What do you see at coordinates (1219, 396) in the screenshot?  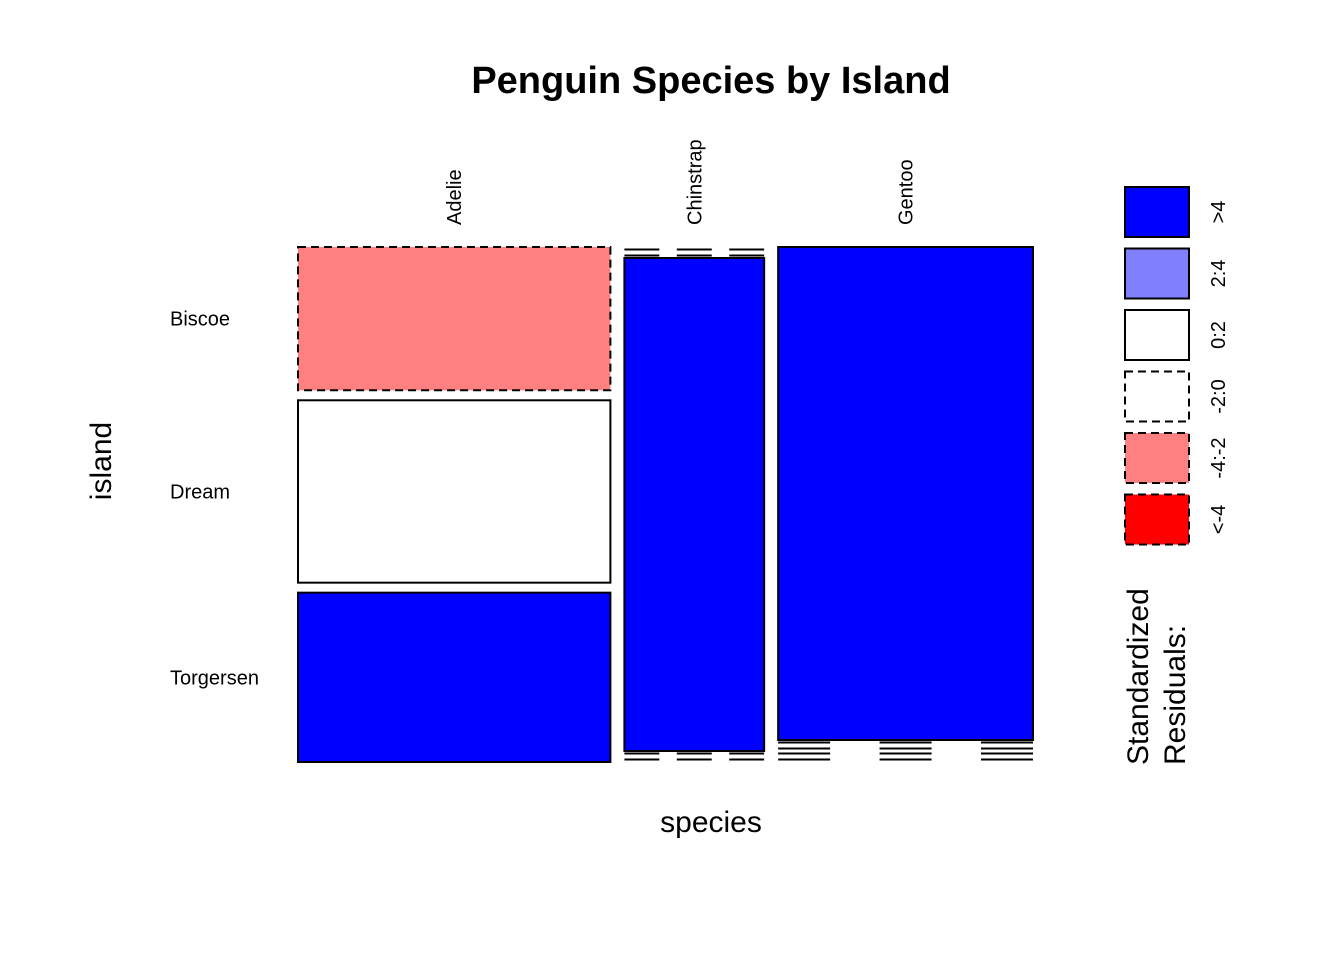 I see `legend-label-4: -2:0` at bounding box center [1219, 396].